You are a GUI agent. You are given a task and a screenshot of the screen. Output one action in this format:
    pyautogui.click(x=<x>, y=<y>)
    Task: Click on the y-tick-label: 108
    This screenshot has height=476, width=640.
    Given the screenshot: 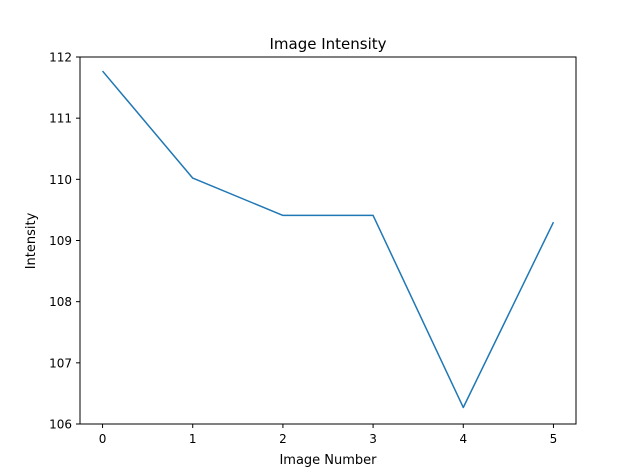 What is the action you would take?
    pyautogui.click(x=60, y=302)
    